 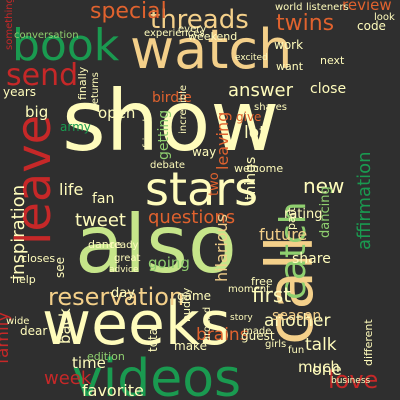 I want to click on cloud-word-brains: brains, so click(x=222, y=335).